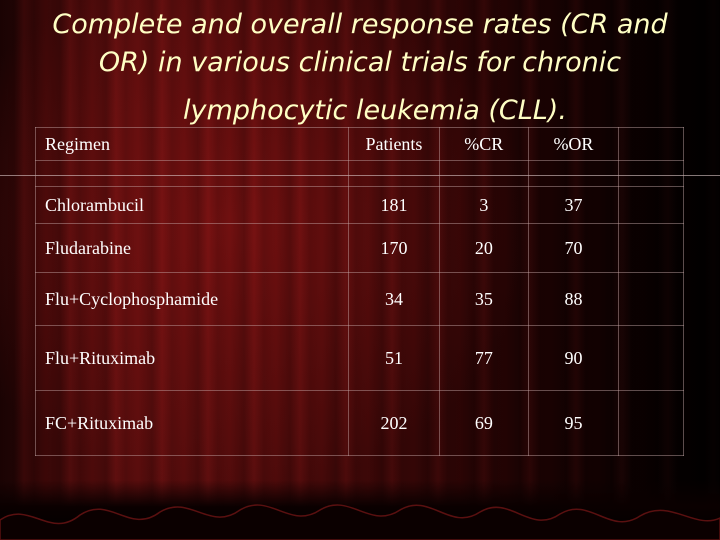 The height and width of the screenshot is (540, 720). I want to click on regimen-cell: Chlorambucil, so click(192, 205).